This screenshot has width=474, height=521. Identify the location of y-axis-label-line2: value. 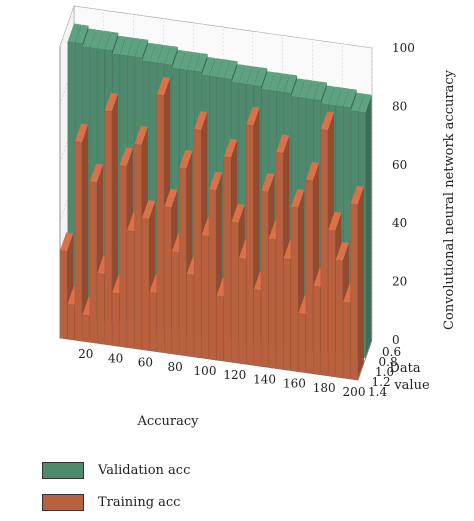
(411, 385).